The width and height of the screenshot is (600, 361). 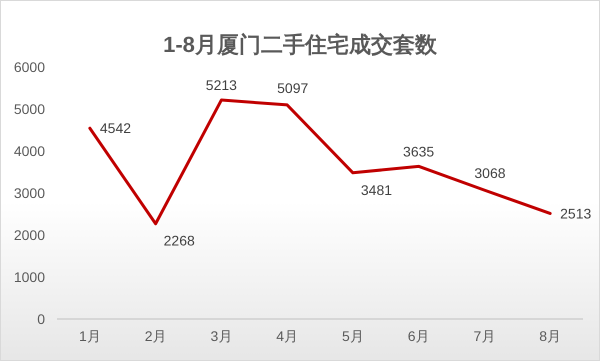 I want to click on x-tick-label: 6月, so click(x=419, y=336).